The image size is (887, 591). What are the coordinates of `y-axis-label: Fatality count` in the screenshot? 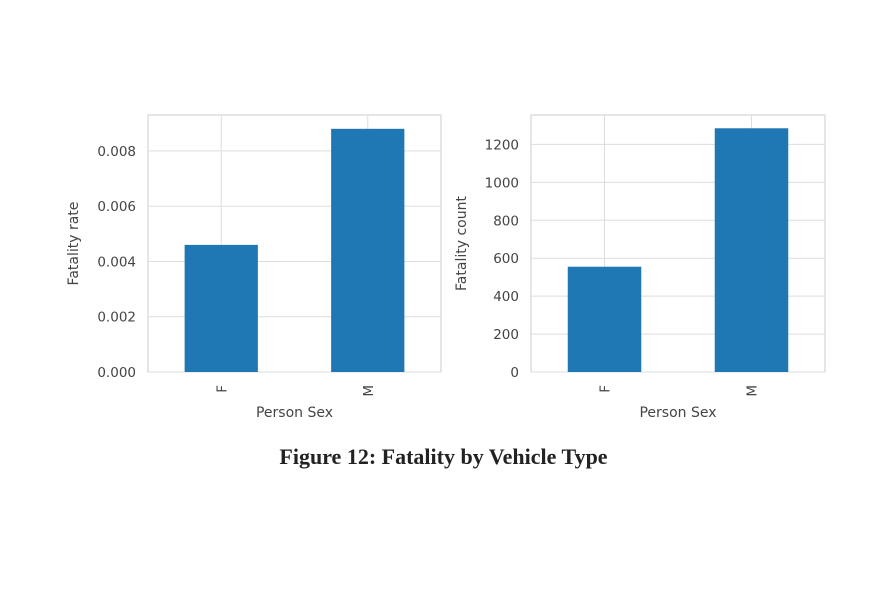 It's located at (462, 243).